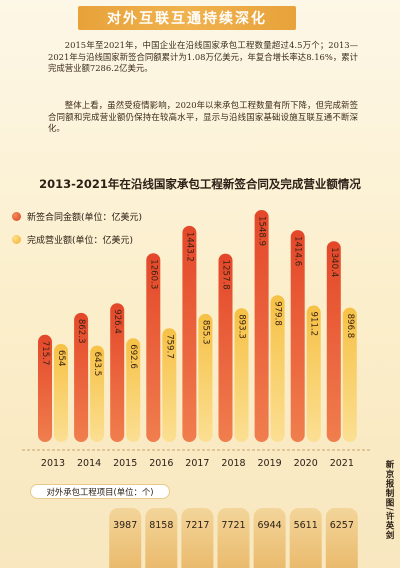  Describe the element at coordinates (233, 525) in the screenshot. I see `project-value-2018: 7721` at that location.